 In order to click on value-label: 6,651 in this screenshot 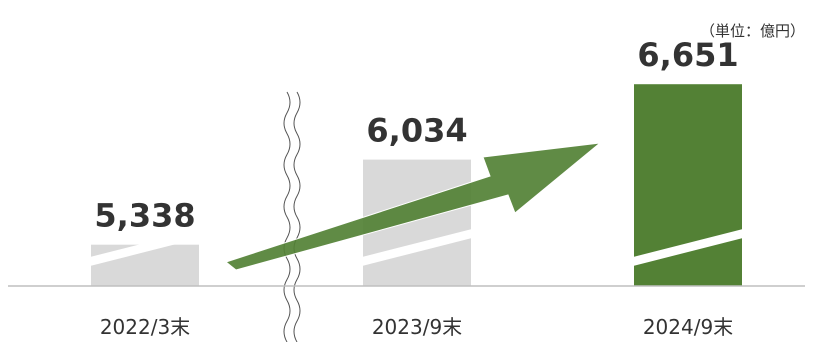, I will do `click(687, 55)`.